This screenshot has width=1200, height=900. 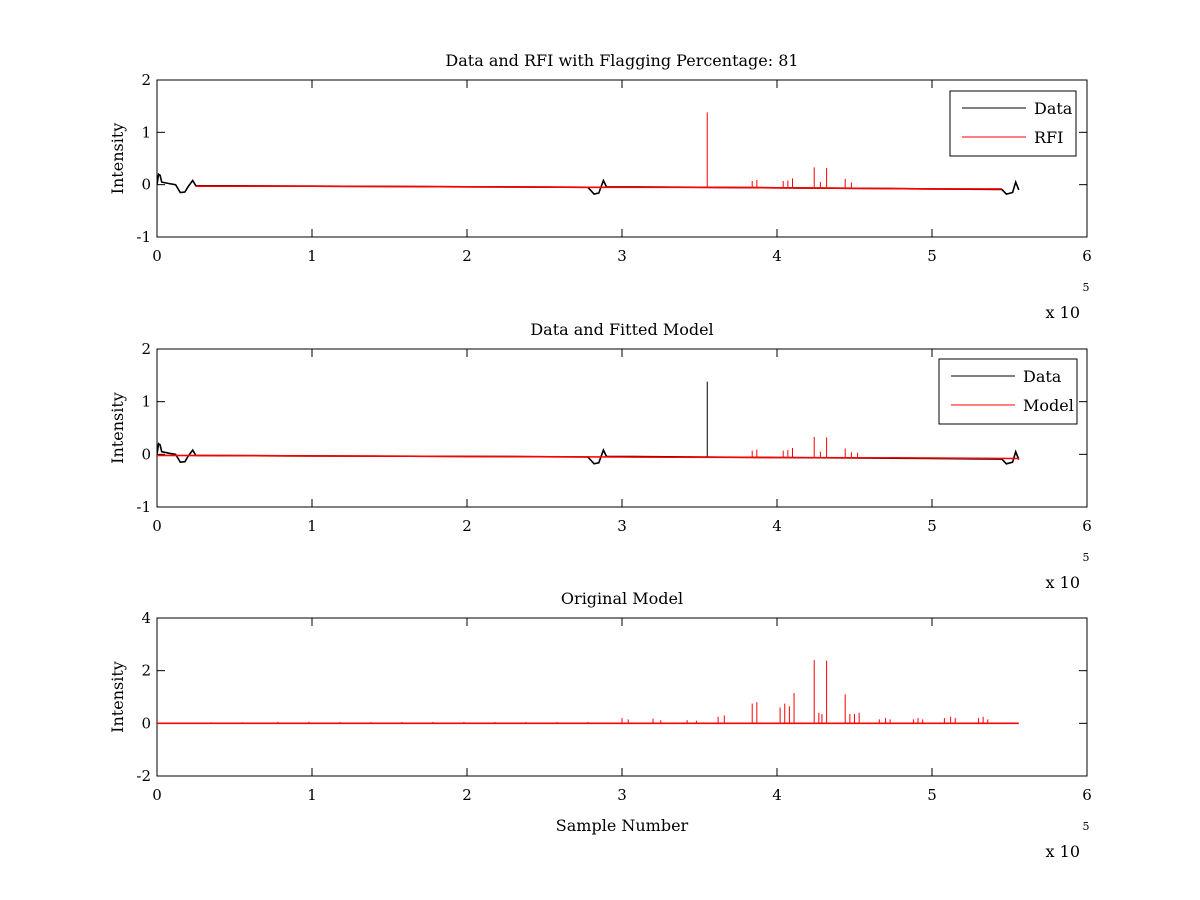 What do you see at coordinates (146, 618) in the screenshot?
I see `y-tick-label: 4` at bounding box center [146, 618].